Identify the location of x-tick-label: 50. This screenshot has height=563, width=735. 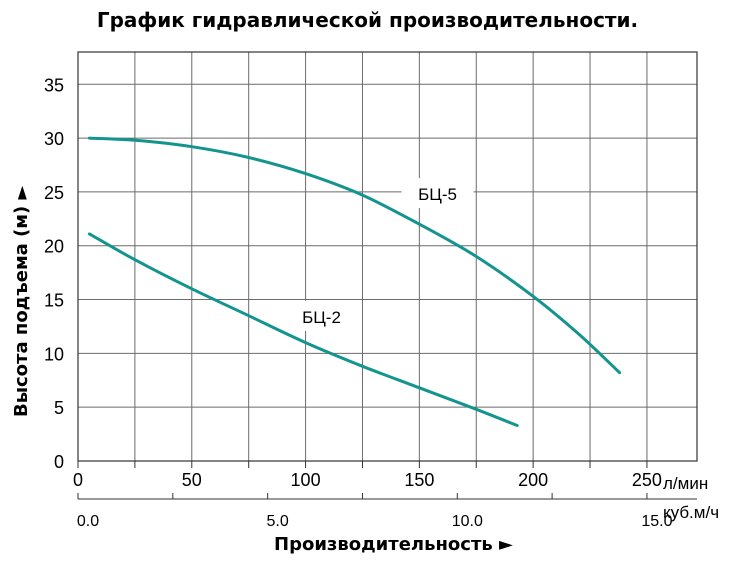
(192, 480).